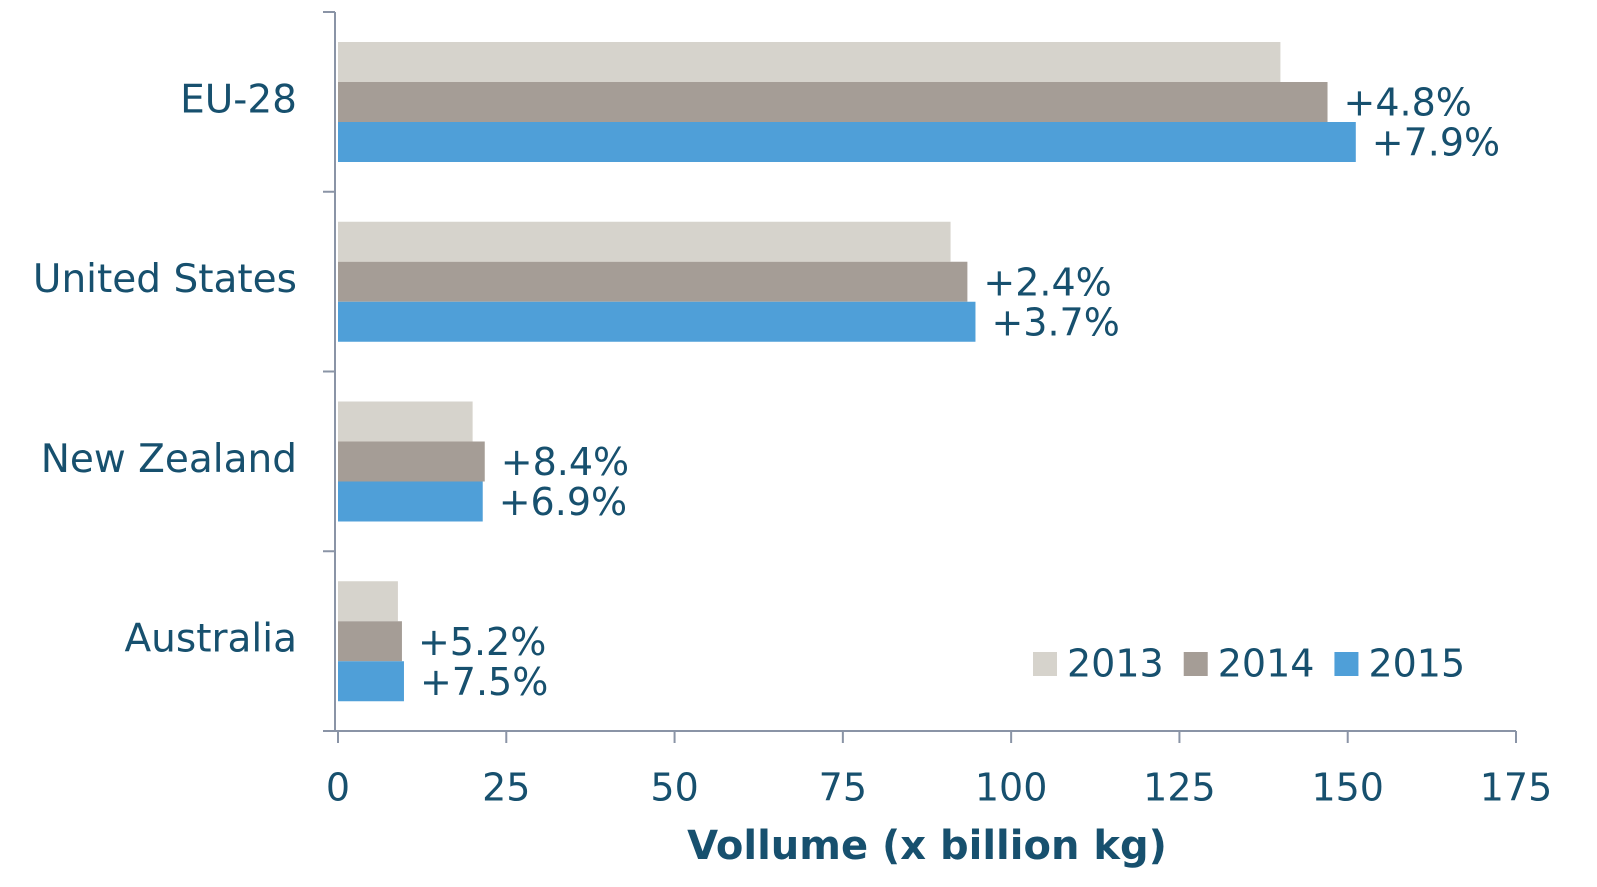  Describe the element at coordinates (1436, 143) in the screenshot. I see `data-label: +7.9%` at that location.